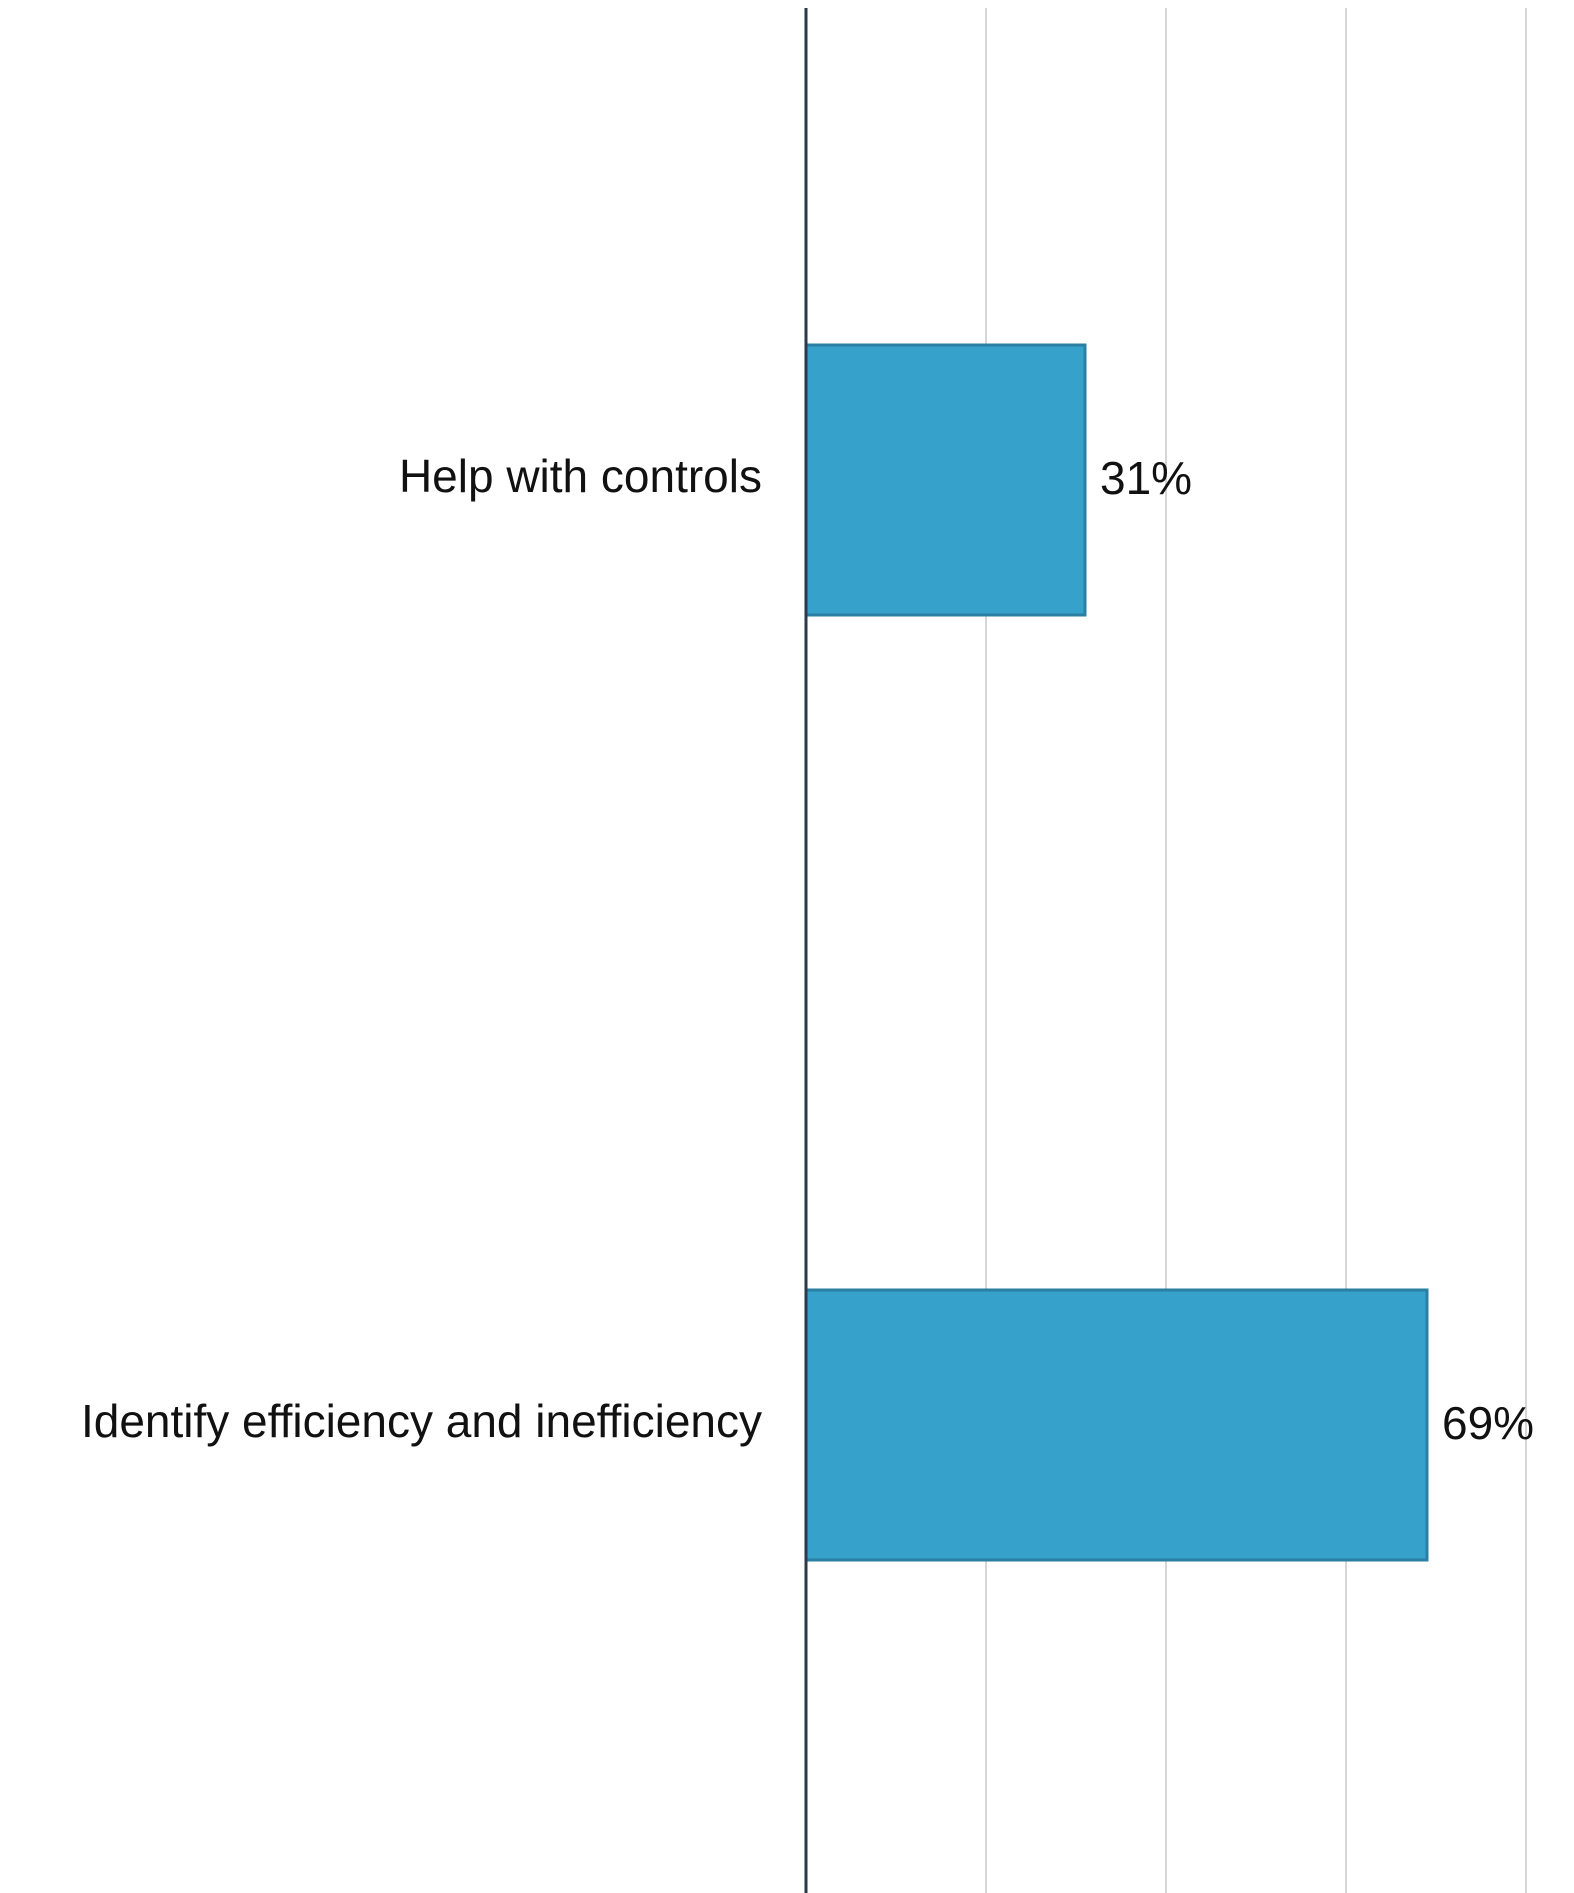 The height and width of the screenshot is (1893, 1574). Describe the element at coordinates (580, 476) in the screenshot. I see `category-label-1: Help with controls` at that location.